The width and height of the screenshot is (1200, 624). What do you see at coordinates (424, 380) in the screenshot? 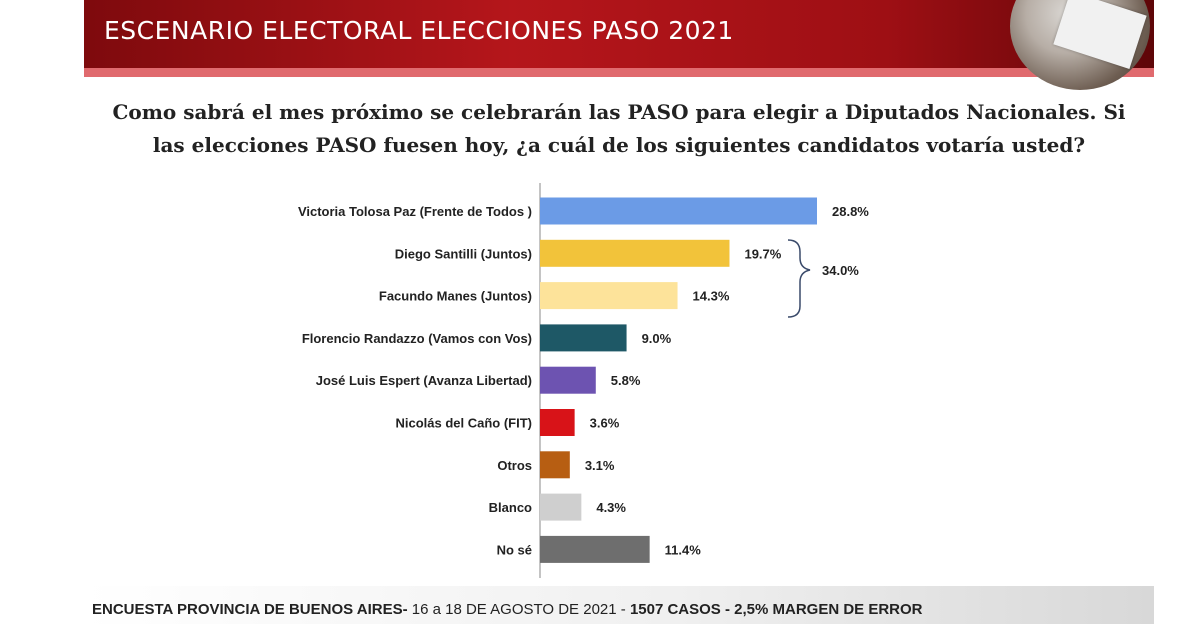
I see `category-label: José Luis Espert (Avanza Libertad)` at bounding box center [424, 380].